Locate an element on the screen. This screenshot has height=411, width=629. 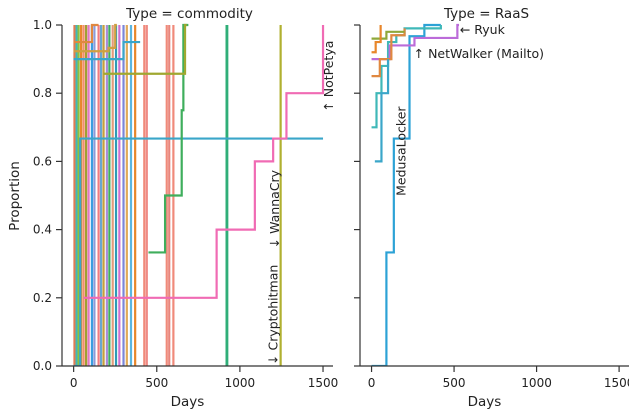
series-annotation: MedusaLocker is located at coordinates (400, 151).